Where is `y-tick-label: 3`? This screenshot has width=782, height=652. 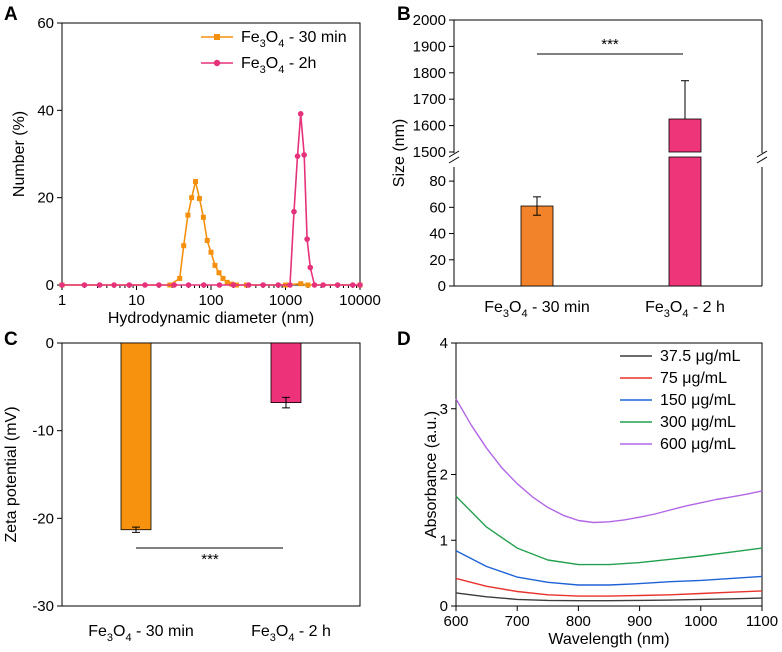 y-tick-label: 3 is located at coordinates (444, 409).